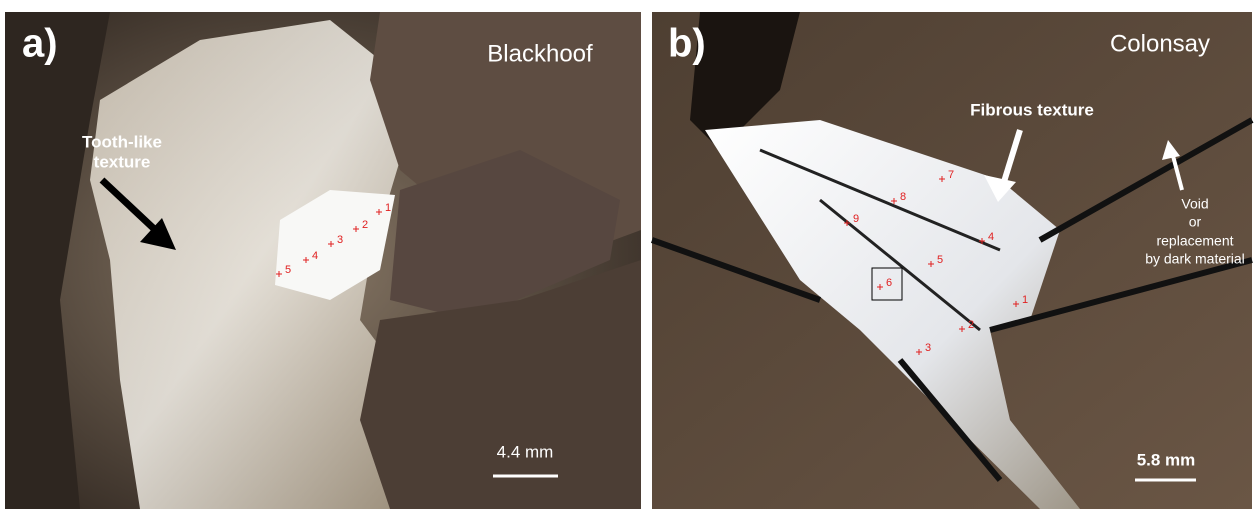  I want to click on bright-crystal, so click(335, 245).